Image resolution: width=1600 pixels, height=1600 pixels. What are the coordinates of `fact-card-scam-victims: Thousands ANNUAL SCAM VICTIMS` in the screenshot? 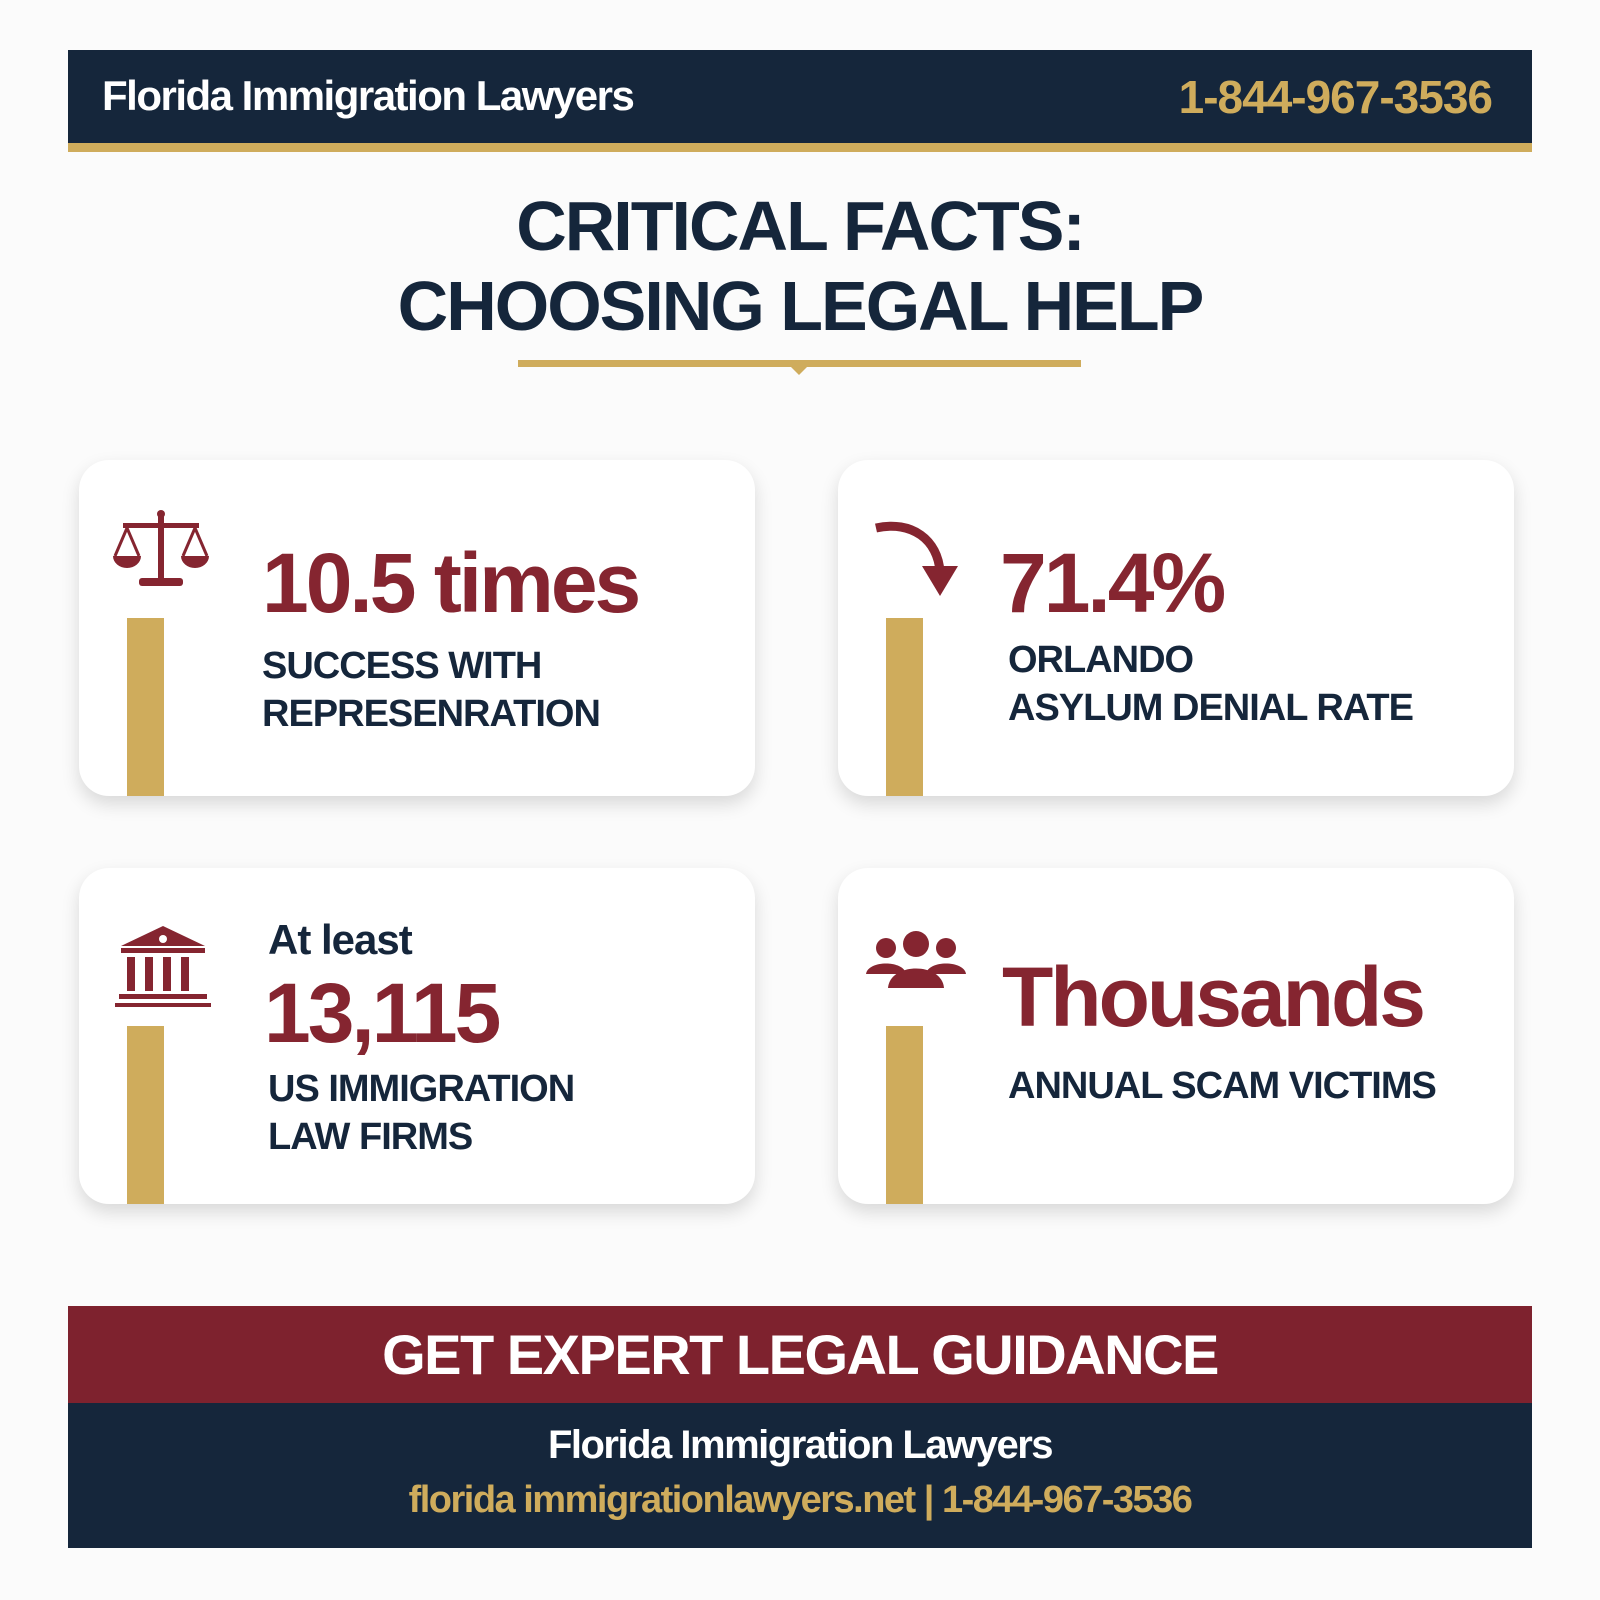 It's located at (1176, 1036).